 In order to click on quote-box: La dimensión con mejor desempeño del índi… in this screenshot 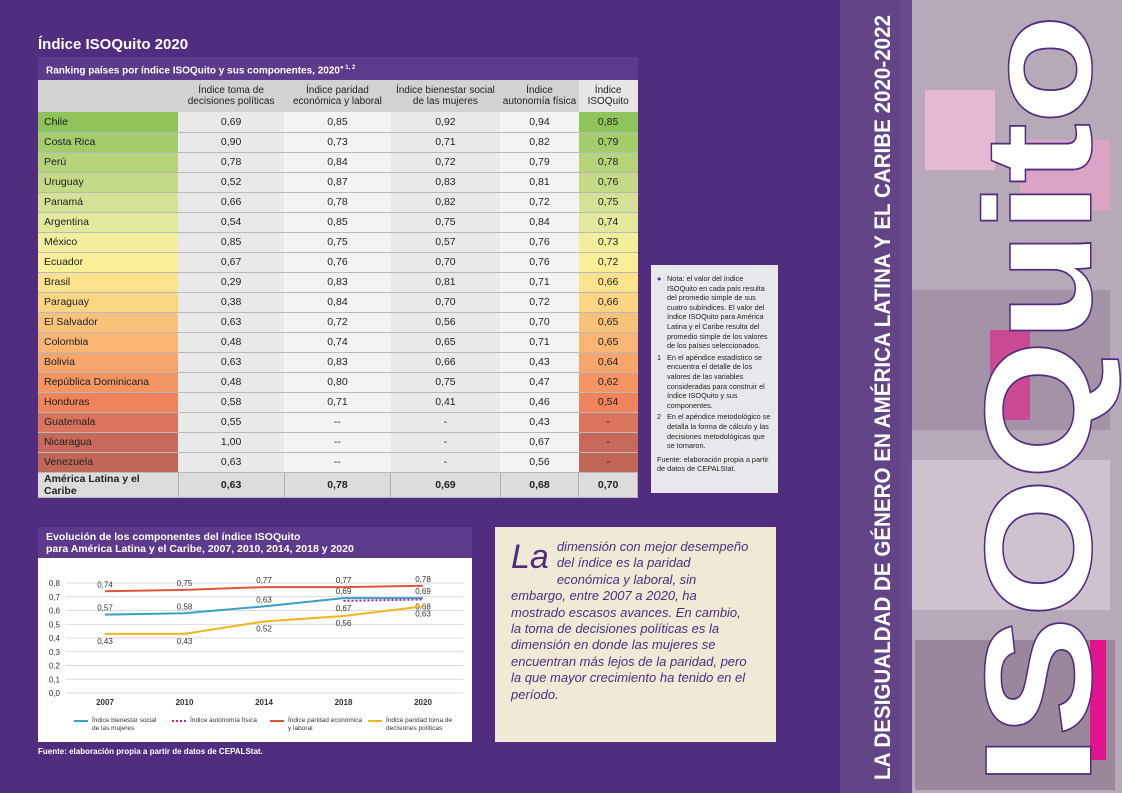, I will do `click(635, 634)`.